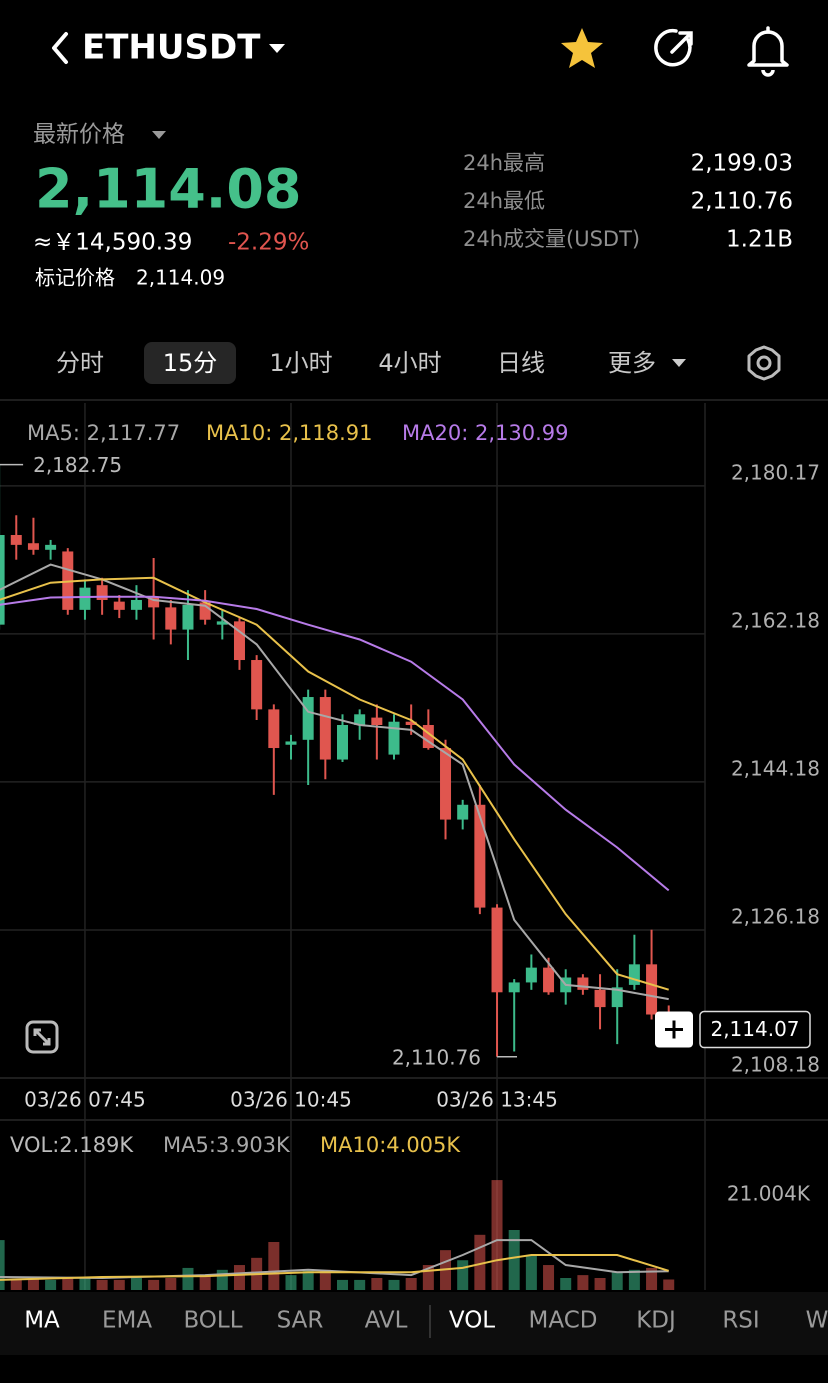  Describe the element at coordinates (72, 1145) in the screenshot. I see `legend-entry: VOL:2.189K` at that location.